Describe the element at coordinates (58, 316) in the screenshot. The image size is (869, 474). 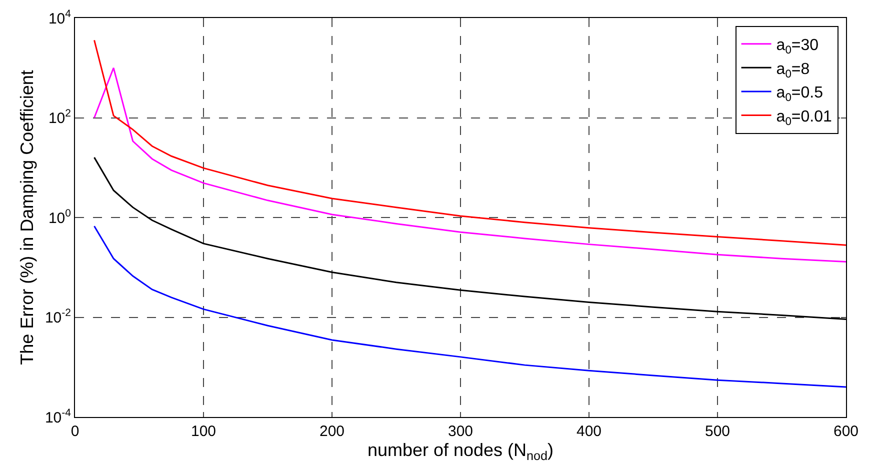
I see `y-tick-label: 10$^{-2}$` at that location.